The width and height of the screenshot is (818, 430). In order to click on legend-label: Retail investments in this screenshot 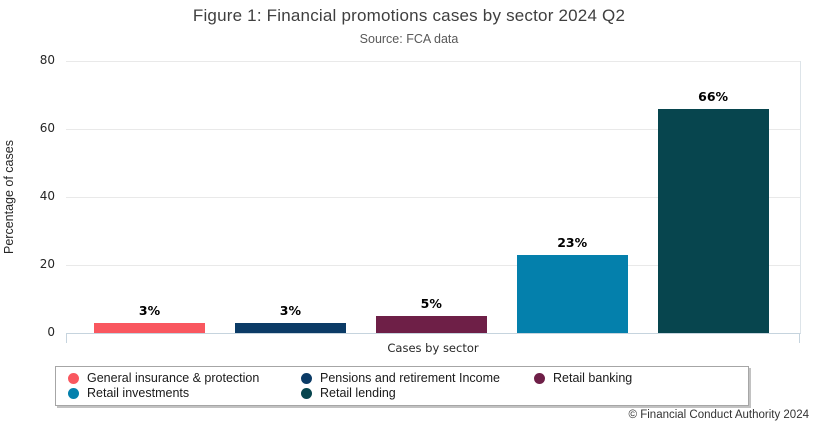, I will do `click(138, 393)`.